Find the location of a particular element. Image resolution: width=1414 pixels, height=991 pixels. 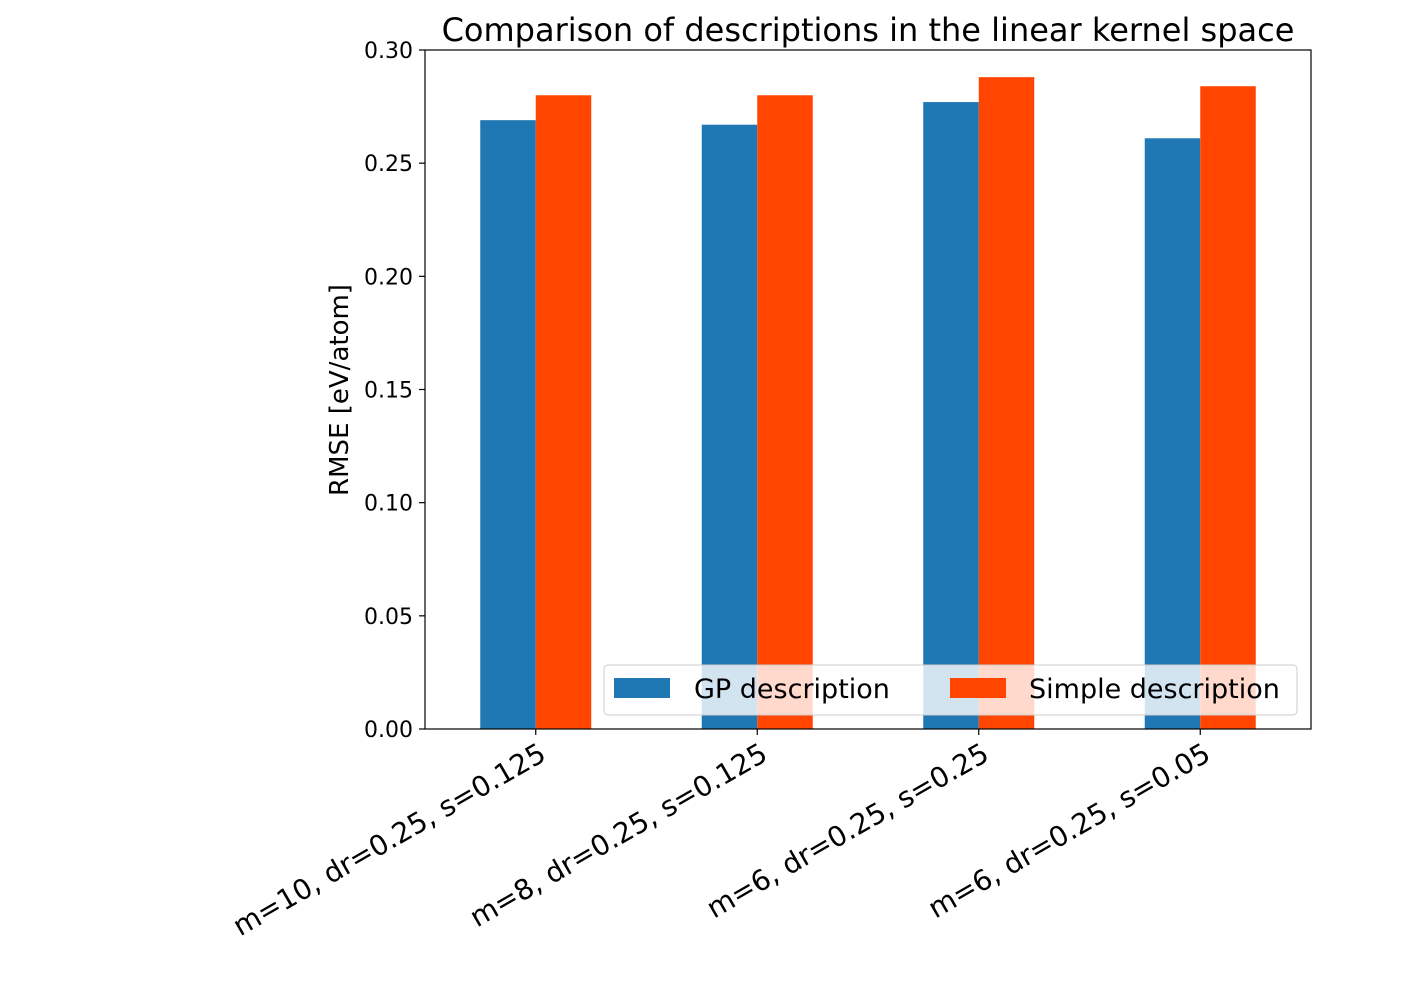

y-axis-ticks: 0.00 0.05 0.10 0.15 0.20 0.25 0.30 is located at coordinates (394, 391).